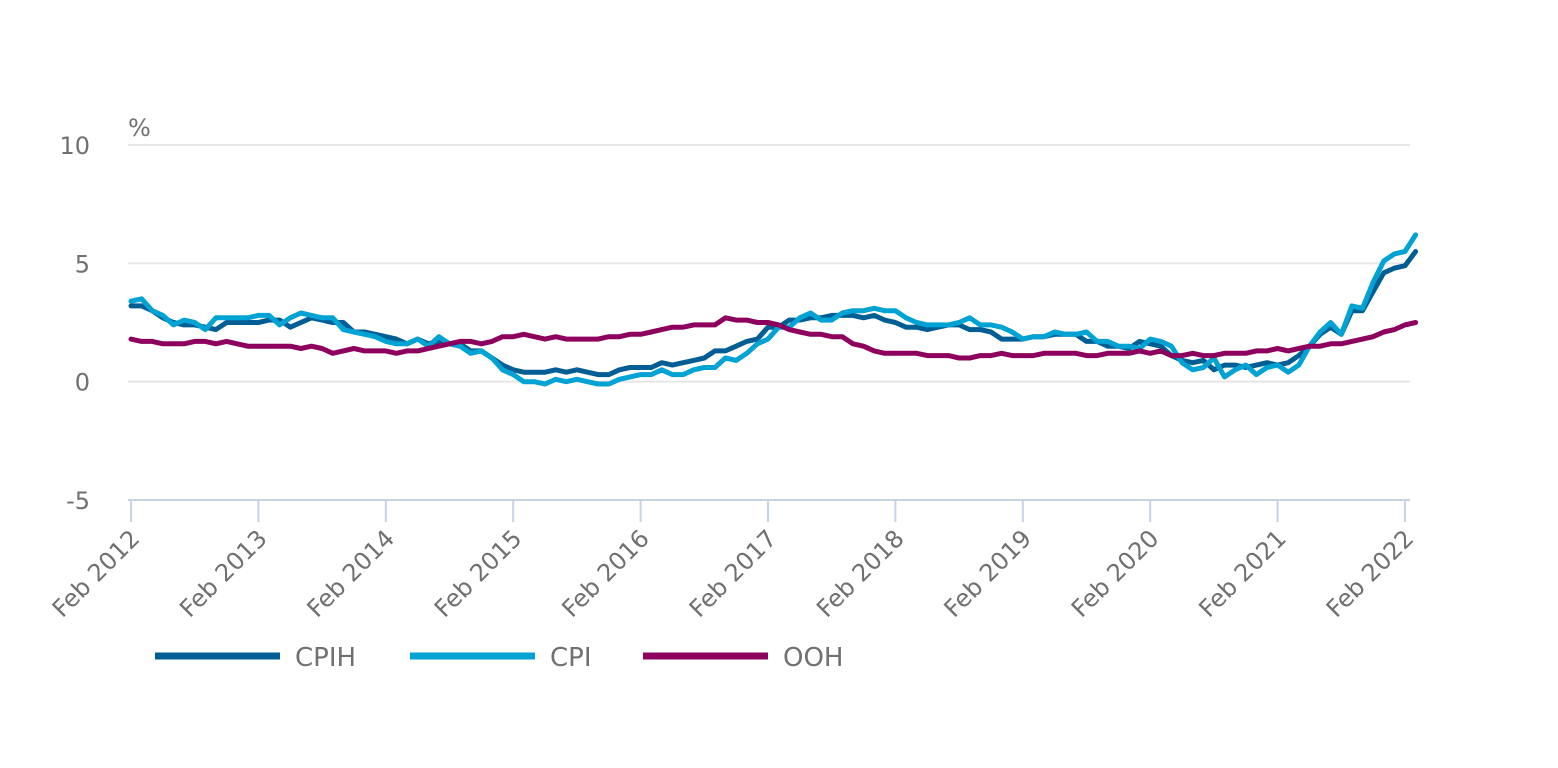 This screenshot has width=1558, height=768. I want to click on series-line-cpih, so click(773, 313).